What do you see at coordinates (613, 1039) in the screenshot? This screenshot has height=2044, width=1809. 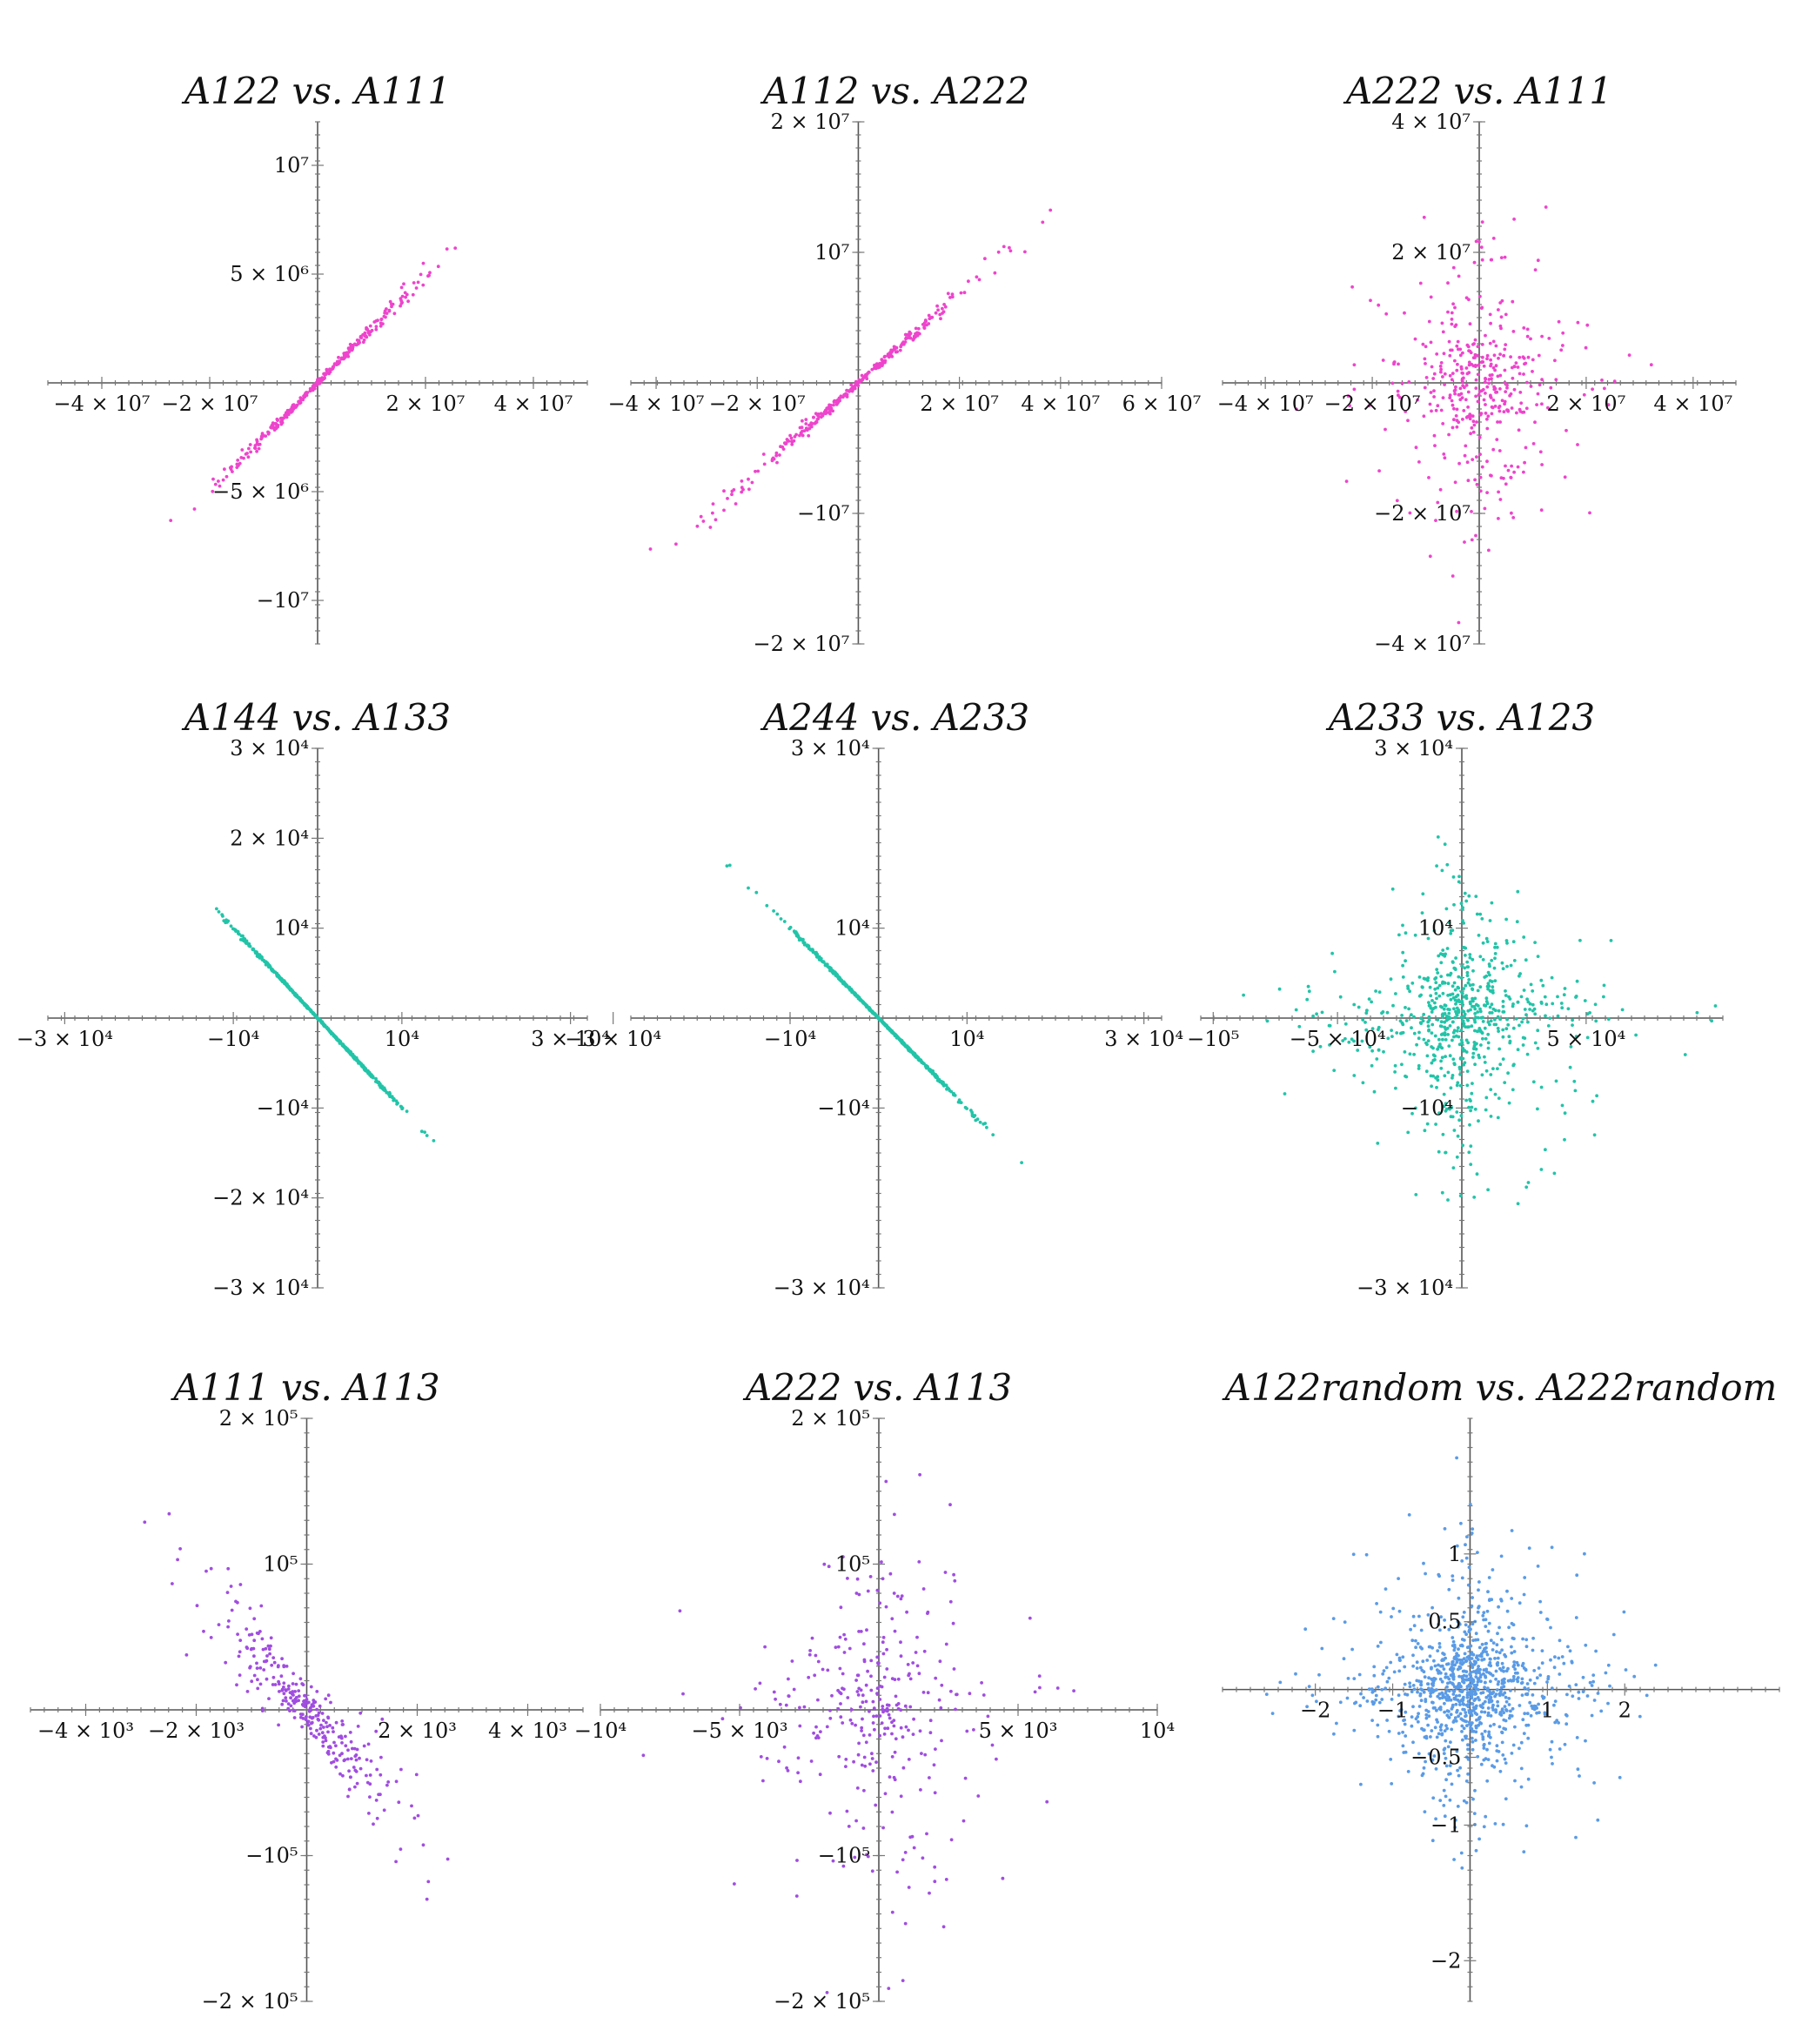 I see `x-tick-label: −3 × 10⁴` at bounding box center [613, 1039].